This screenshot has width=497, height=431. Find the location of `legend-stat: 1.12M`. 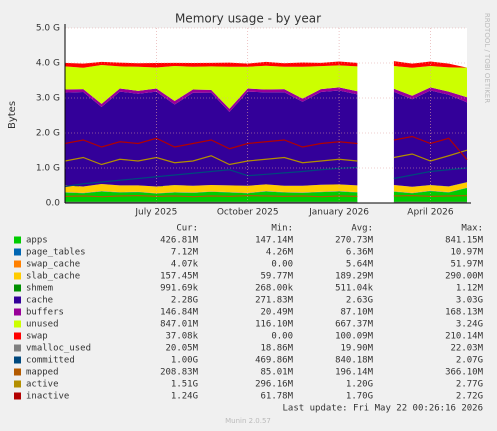

legend-stat: 1.12M is located at coordinates (470, 289).